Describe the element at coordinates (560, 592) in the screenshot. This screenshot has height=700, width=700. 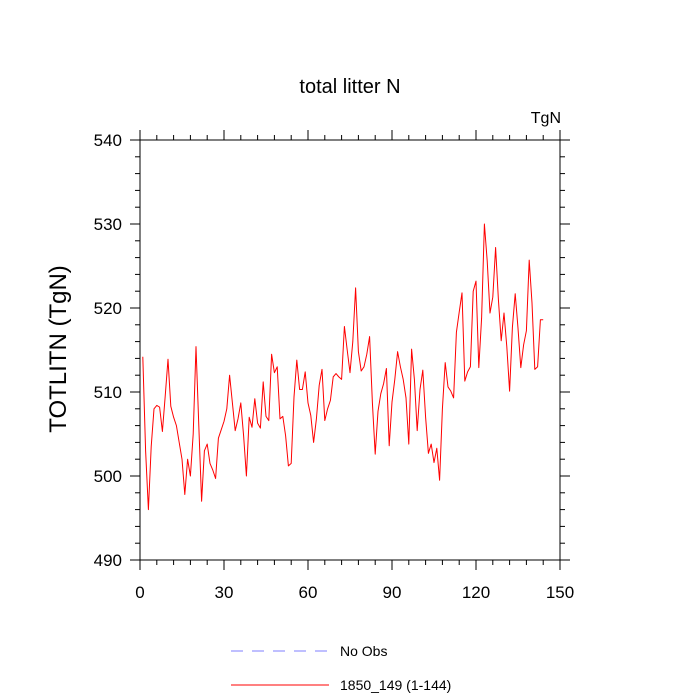
I see `x-tick-label: 150` at that location.